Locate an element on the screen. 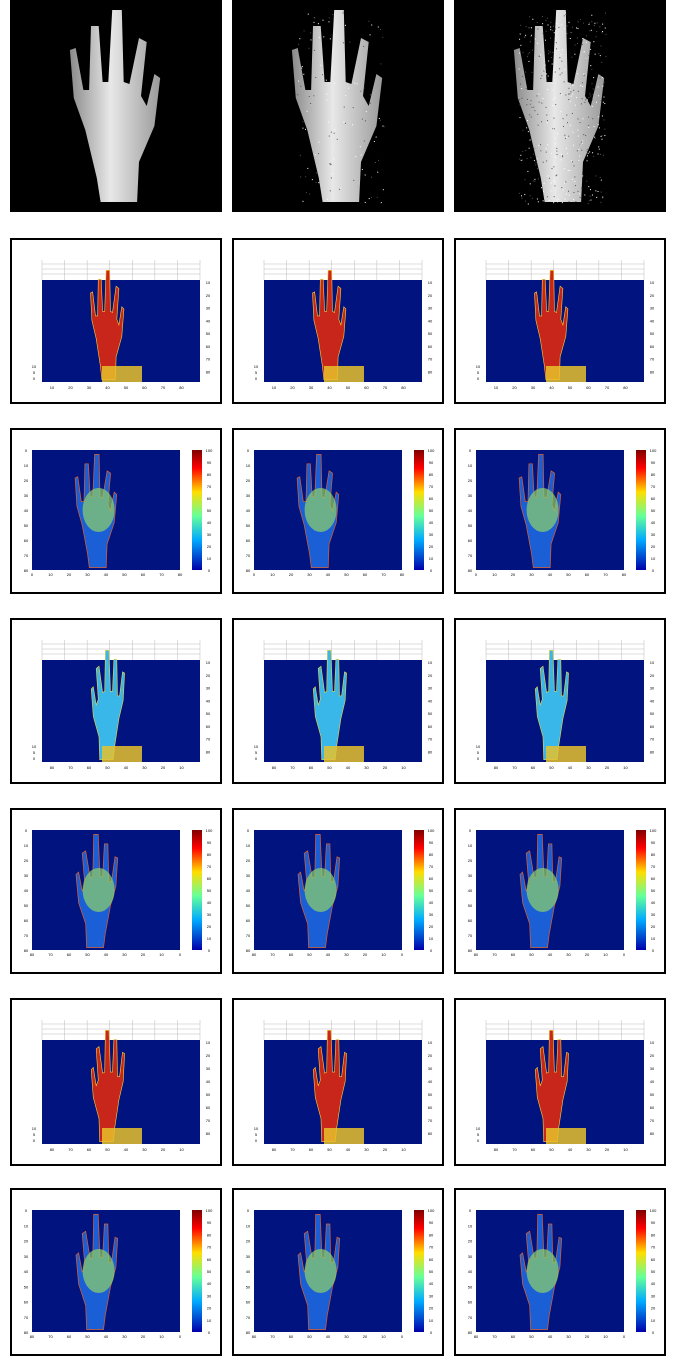 This screenshot has width=690, height=1356. x-tick-label: 20 is located at coordinates (365, 1336).